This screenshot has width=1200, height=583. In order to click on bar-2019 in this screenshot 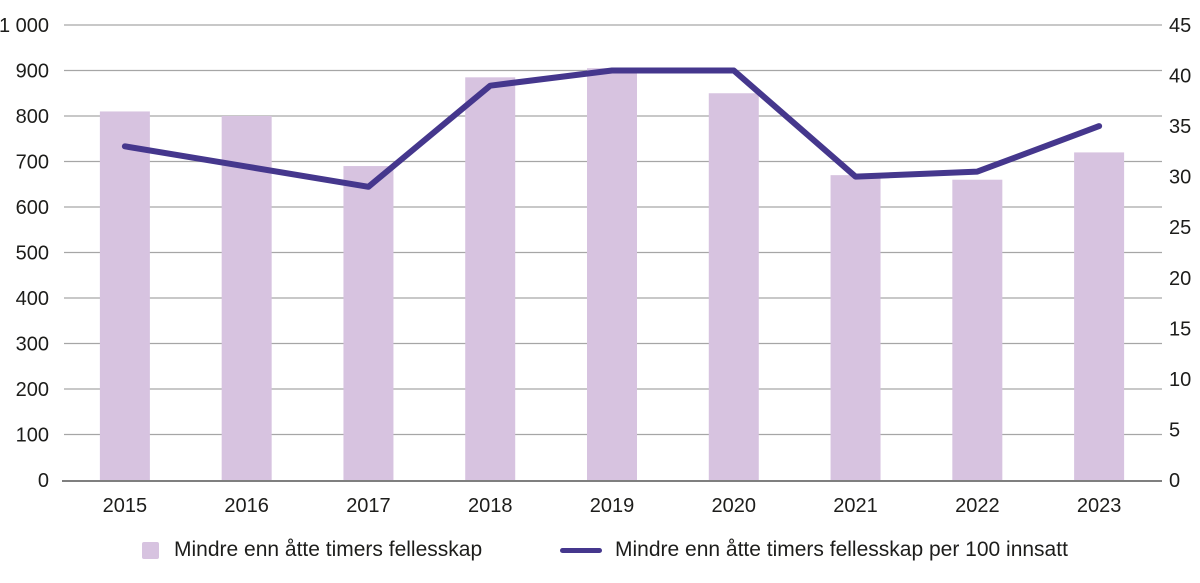, I will do `click(612, 274)`.